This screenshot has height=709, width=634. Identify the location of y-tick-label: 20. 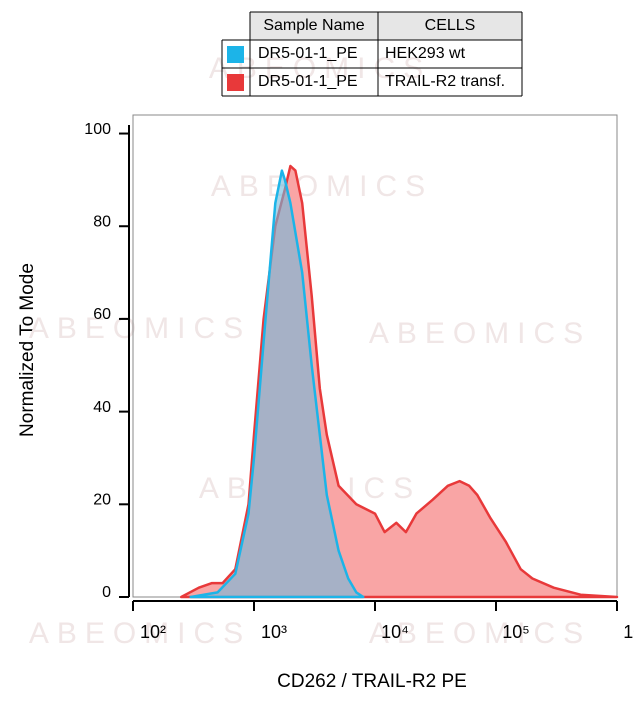
(102, 500).